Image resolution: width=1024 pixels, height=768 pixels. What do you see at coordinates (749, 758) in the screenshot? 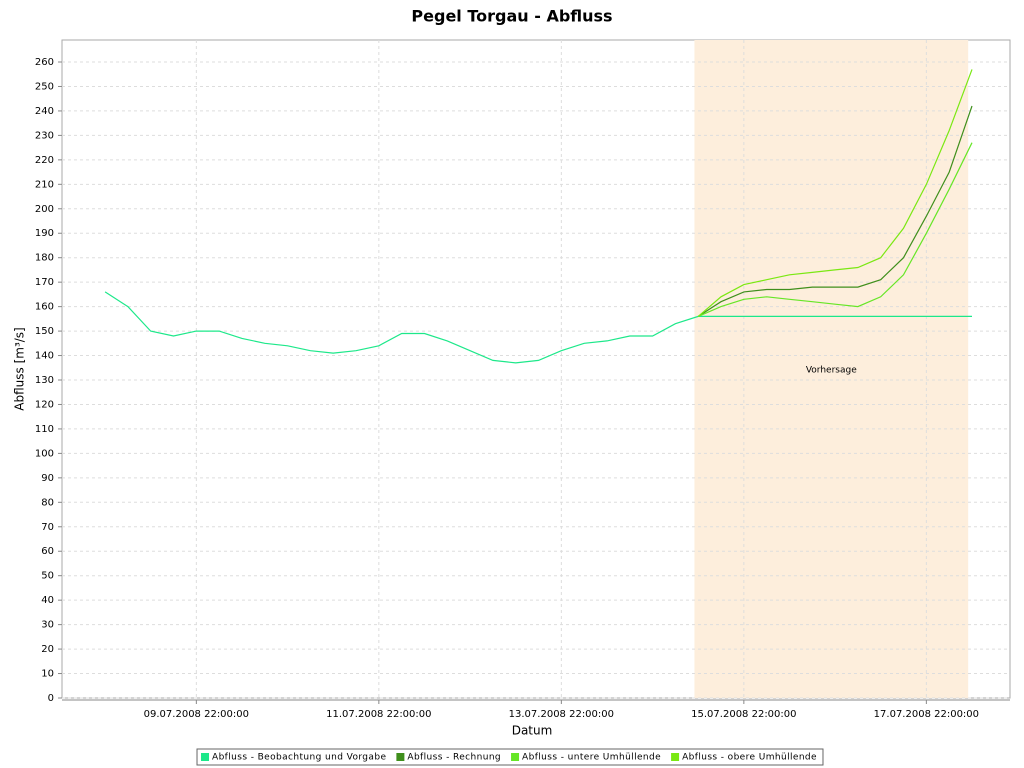
I see `legend-label: Abfluss - obere Umhüllende` at bounding box center [749, 758].